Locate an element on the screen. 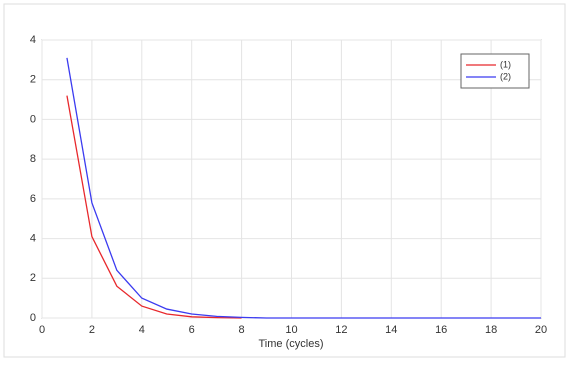 The width and height of the screenshot is (570, 367). x-tick-label: 10 is located at coordinates (291, 330).